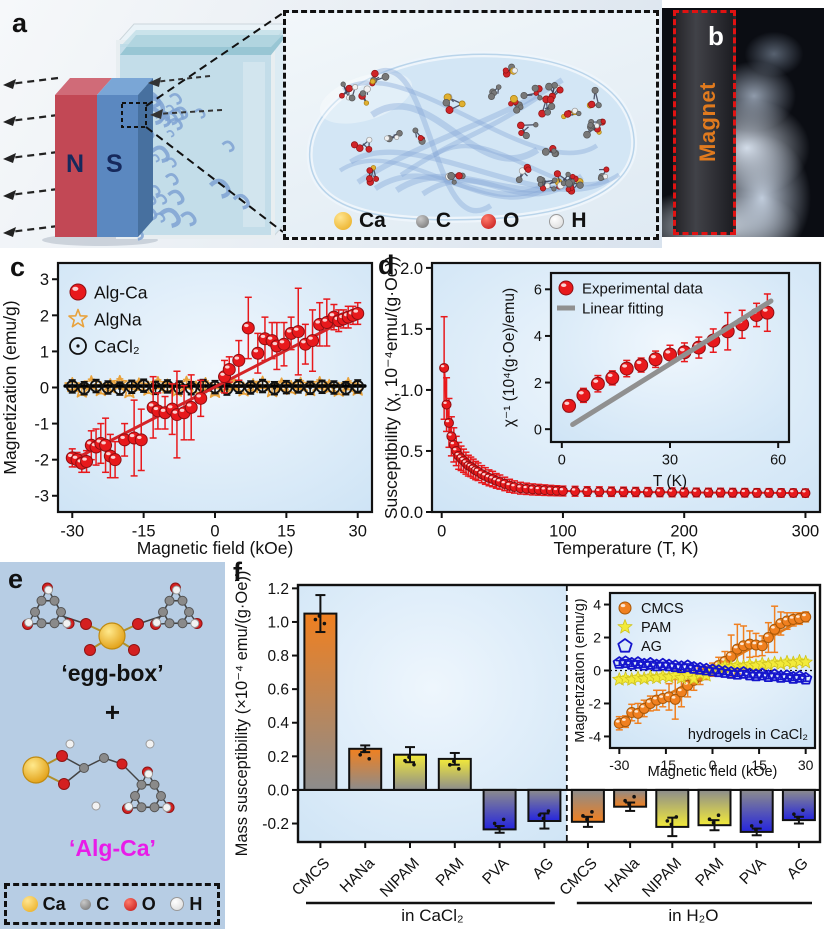 The image size is (824, 929). I want to click on svg-text: 3, so click(44, 280).